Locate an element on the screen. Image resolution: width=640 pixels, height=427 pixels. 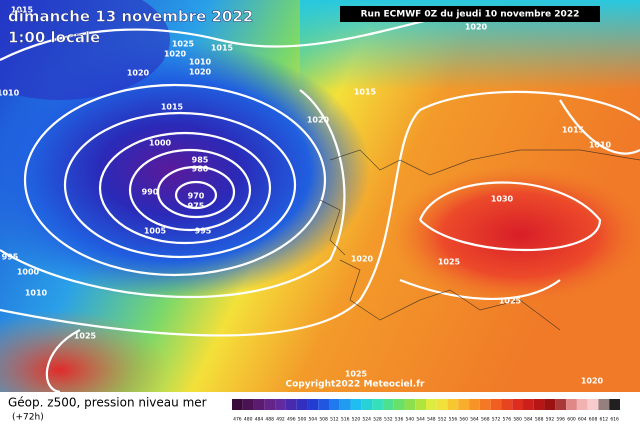
map-title: dimanche 13 novembre 2022 is located at coordinates (130, 17).